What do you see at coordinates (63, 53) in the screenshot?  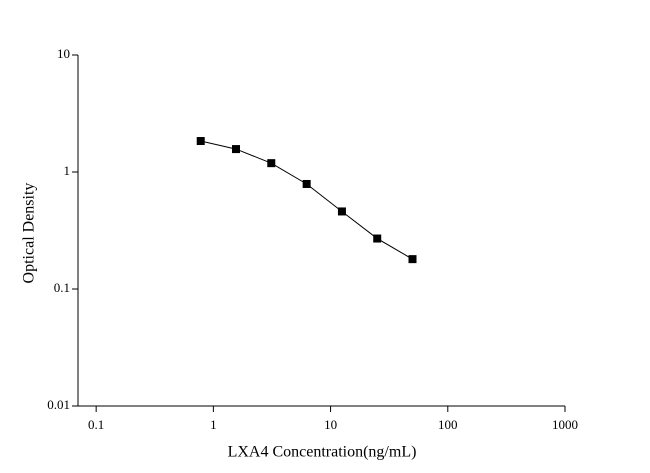 I see `y-tick-label: 10` at bounding box center [63, 53].